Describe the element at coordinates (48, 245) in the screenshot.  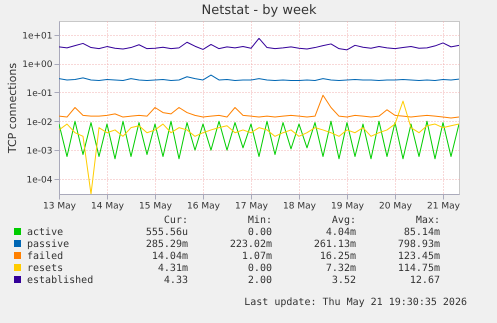
I see `legend-label: passive` at that location.